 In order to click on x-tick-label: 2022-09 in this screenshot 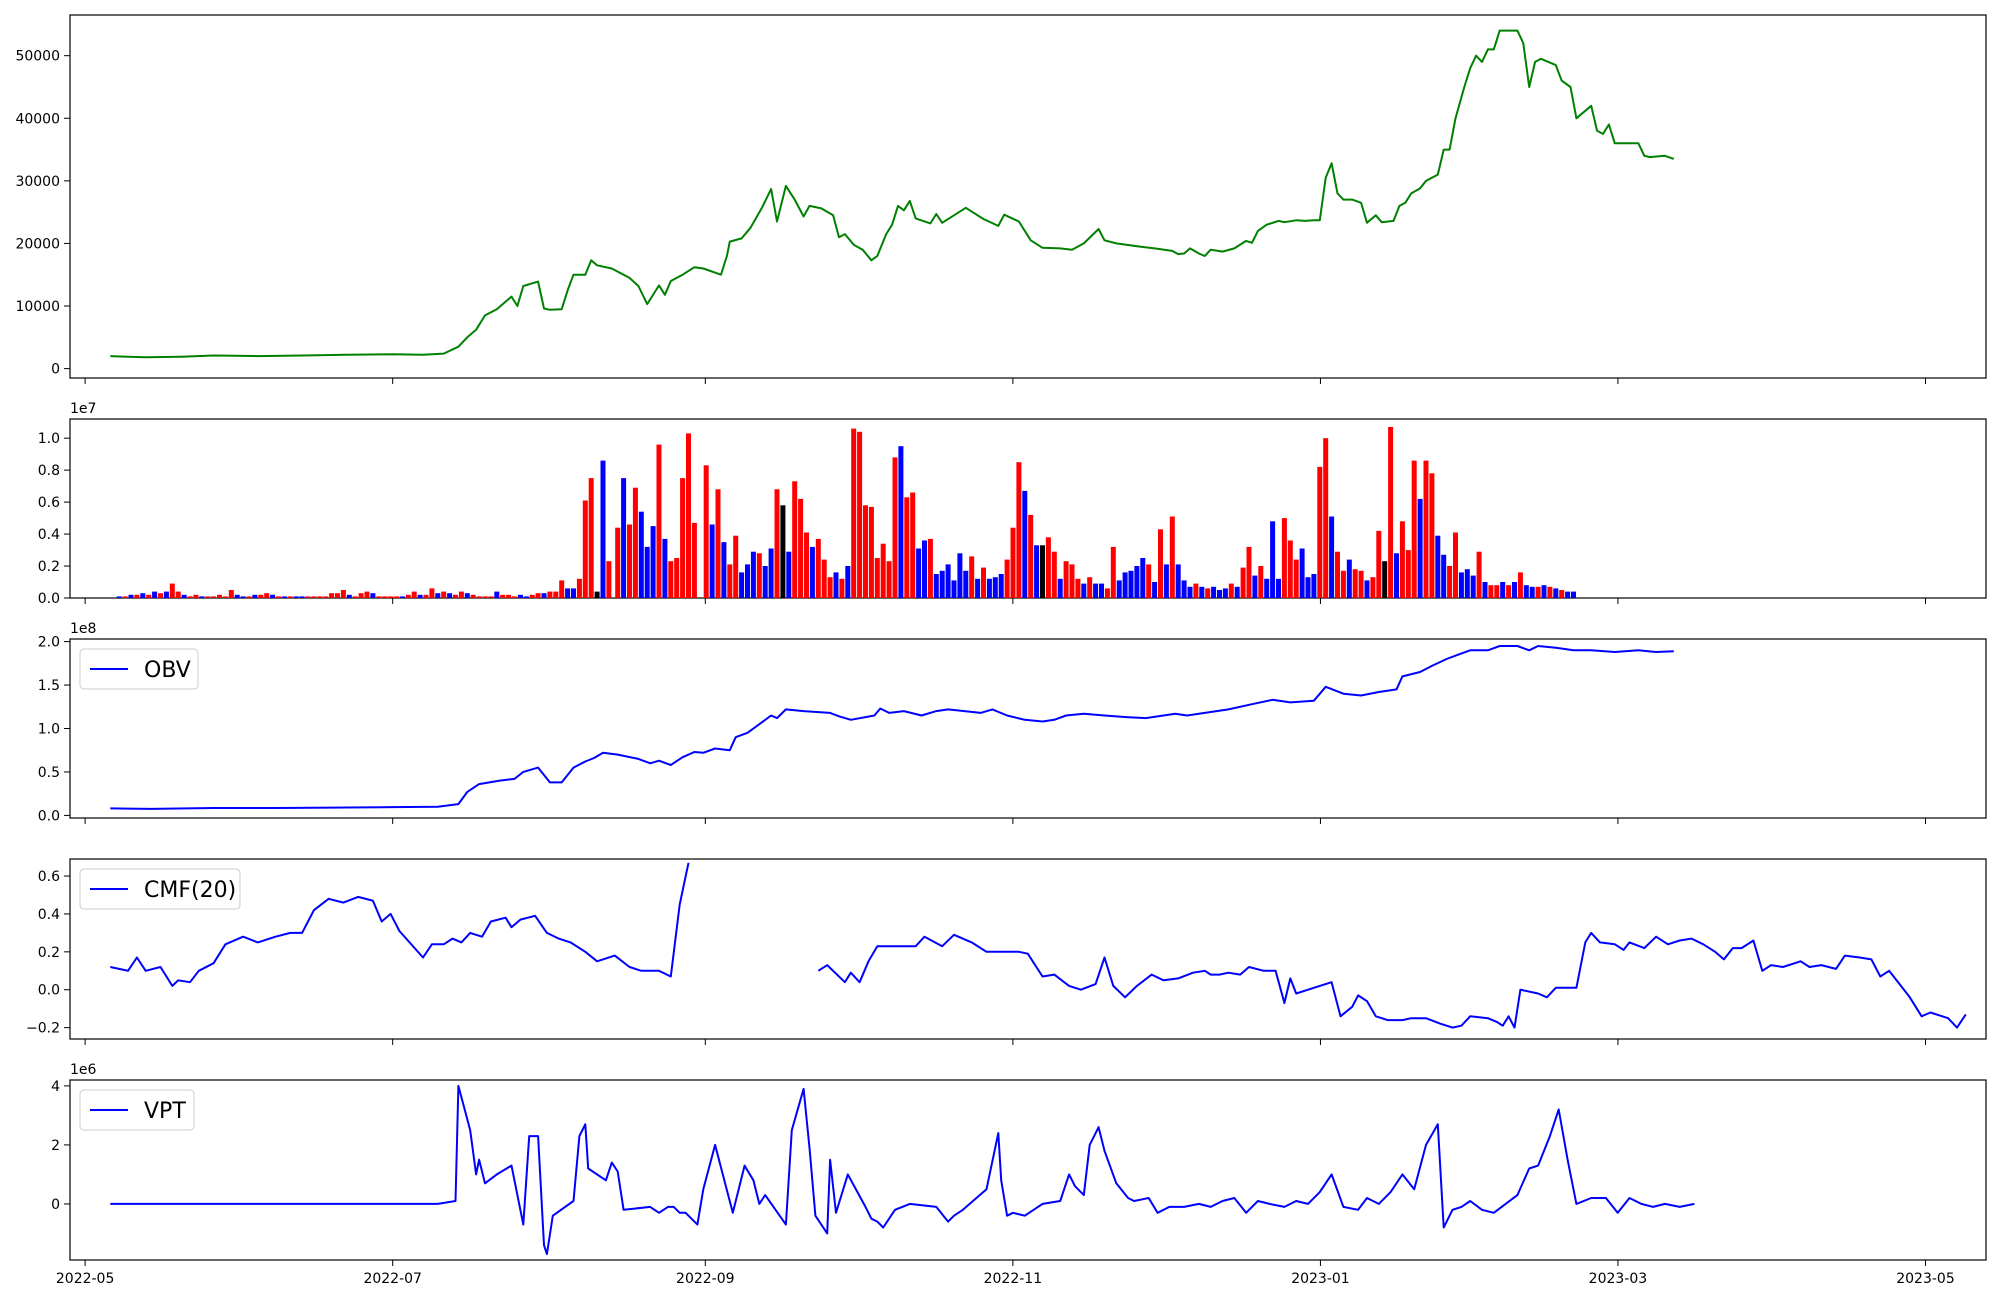, I will do `click(705, 1279)`.